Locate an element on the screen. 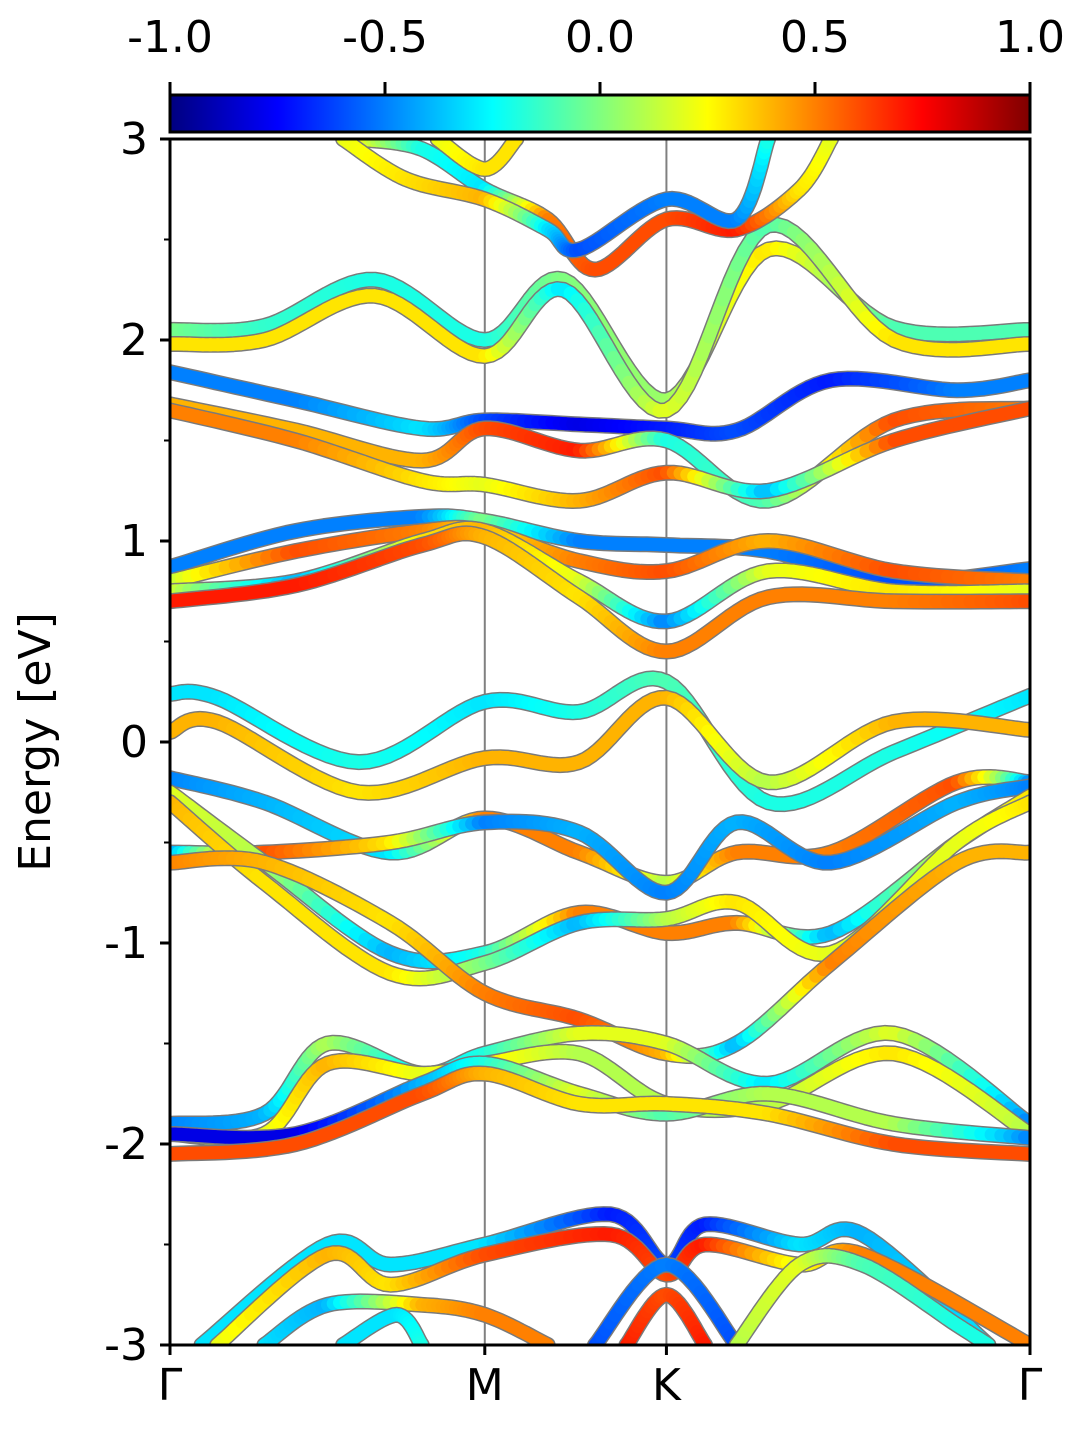 The width and height of the screenshot is (1080, 1440). colorbar-tick-label: 1.0 is located at coordinates (1030, 37).